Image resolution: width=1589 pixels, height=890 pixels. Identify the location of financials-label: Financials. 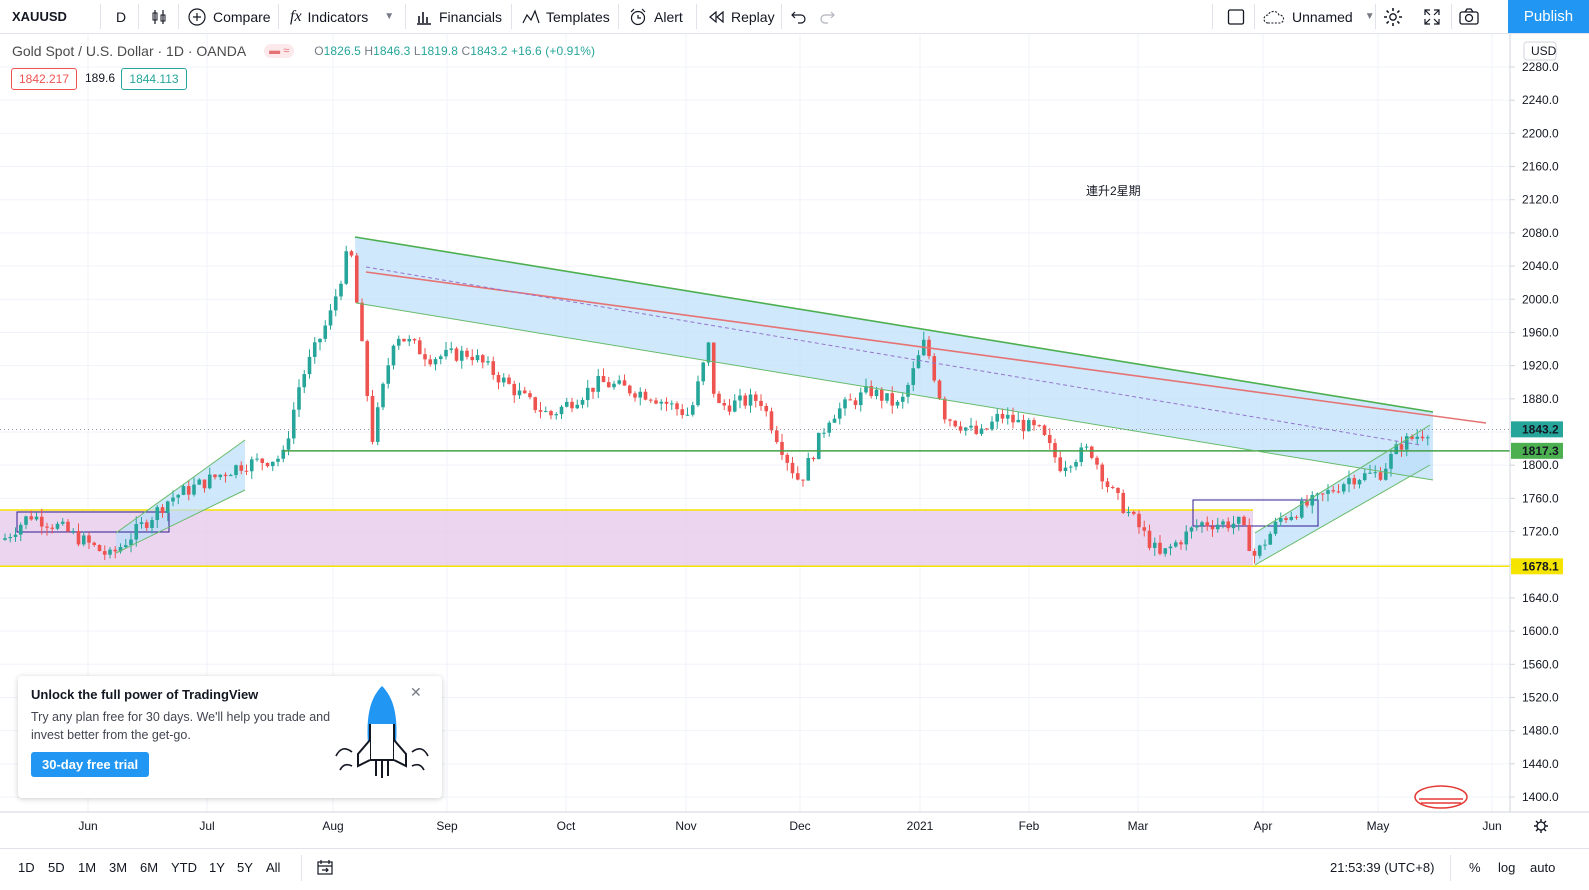
(471, 16).